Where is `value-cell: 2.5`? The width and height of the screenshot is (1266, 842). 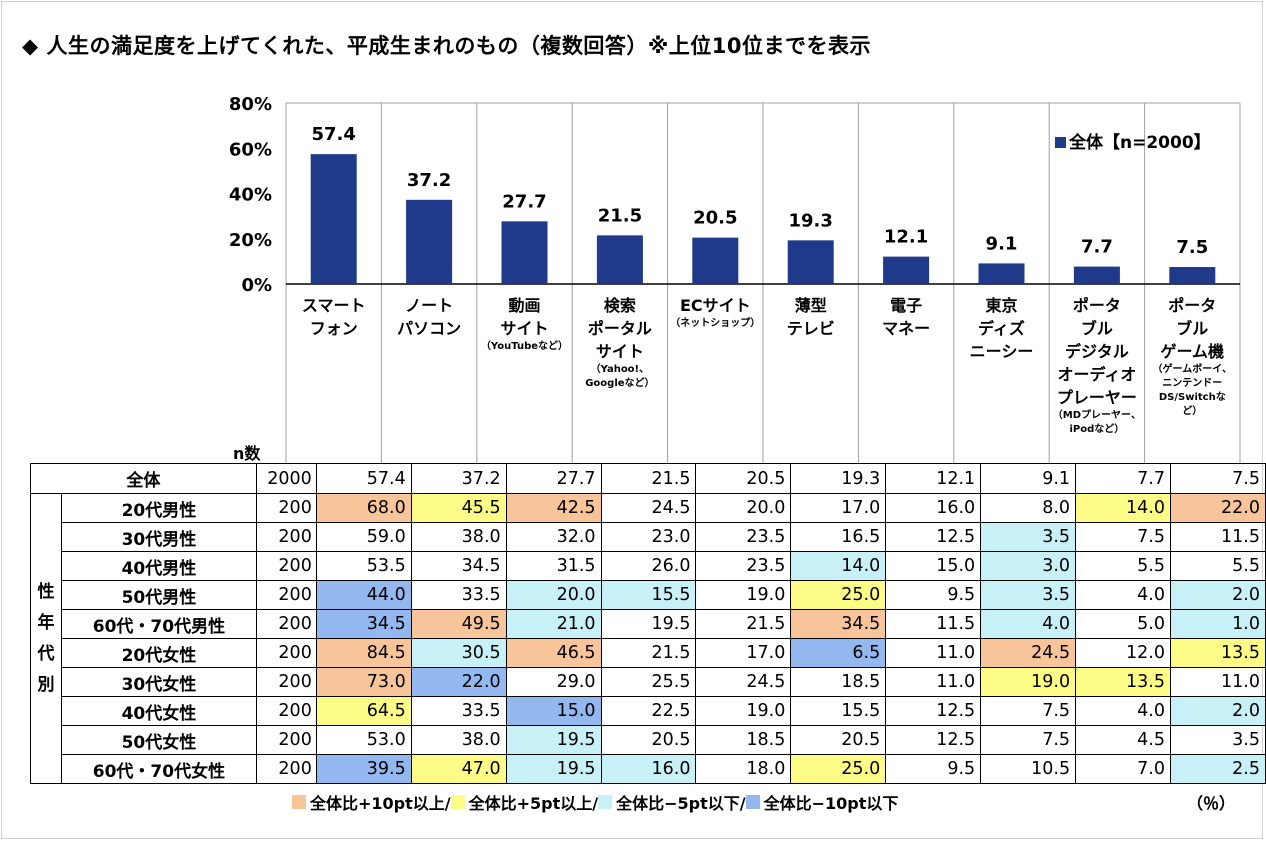
value-cell: 2.5 is located at coordinates (1217, 769).